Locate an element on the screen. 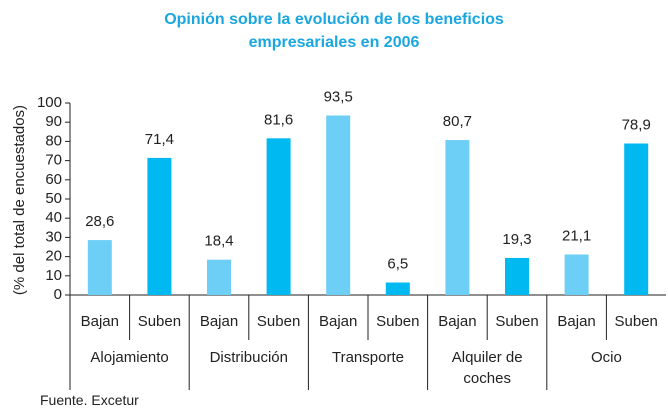  group-label: Distribución is located at coordinates (248, 357).